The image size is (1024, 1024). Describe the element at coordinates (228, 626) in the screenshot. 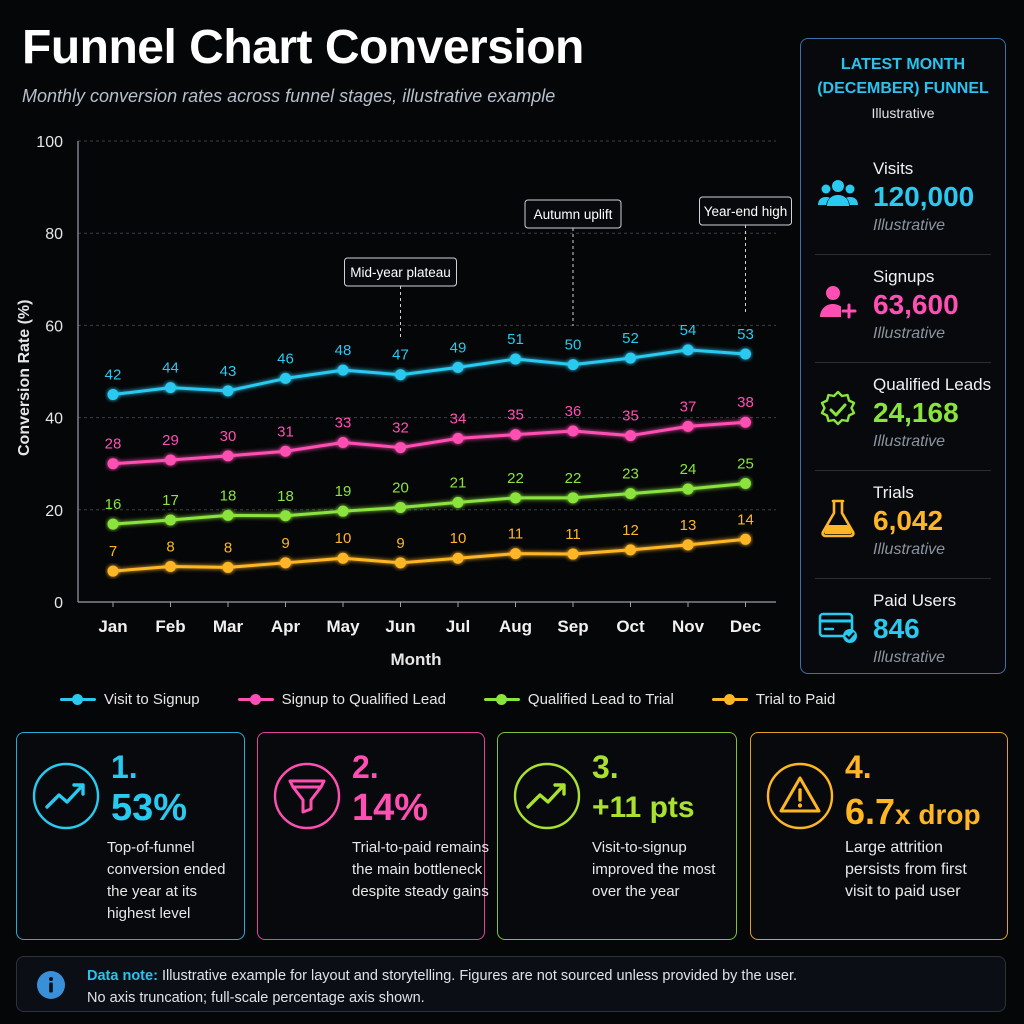

I see `x-tick-label: Mar` at that location.